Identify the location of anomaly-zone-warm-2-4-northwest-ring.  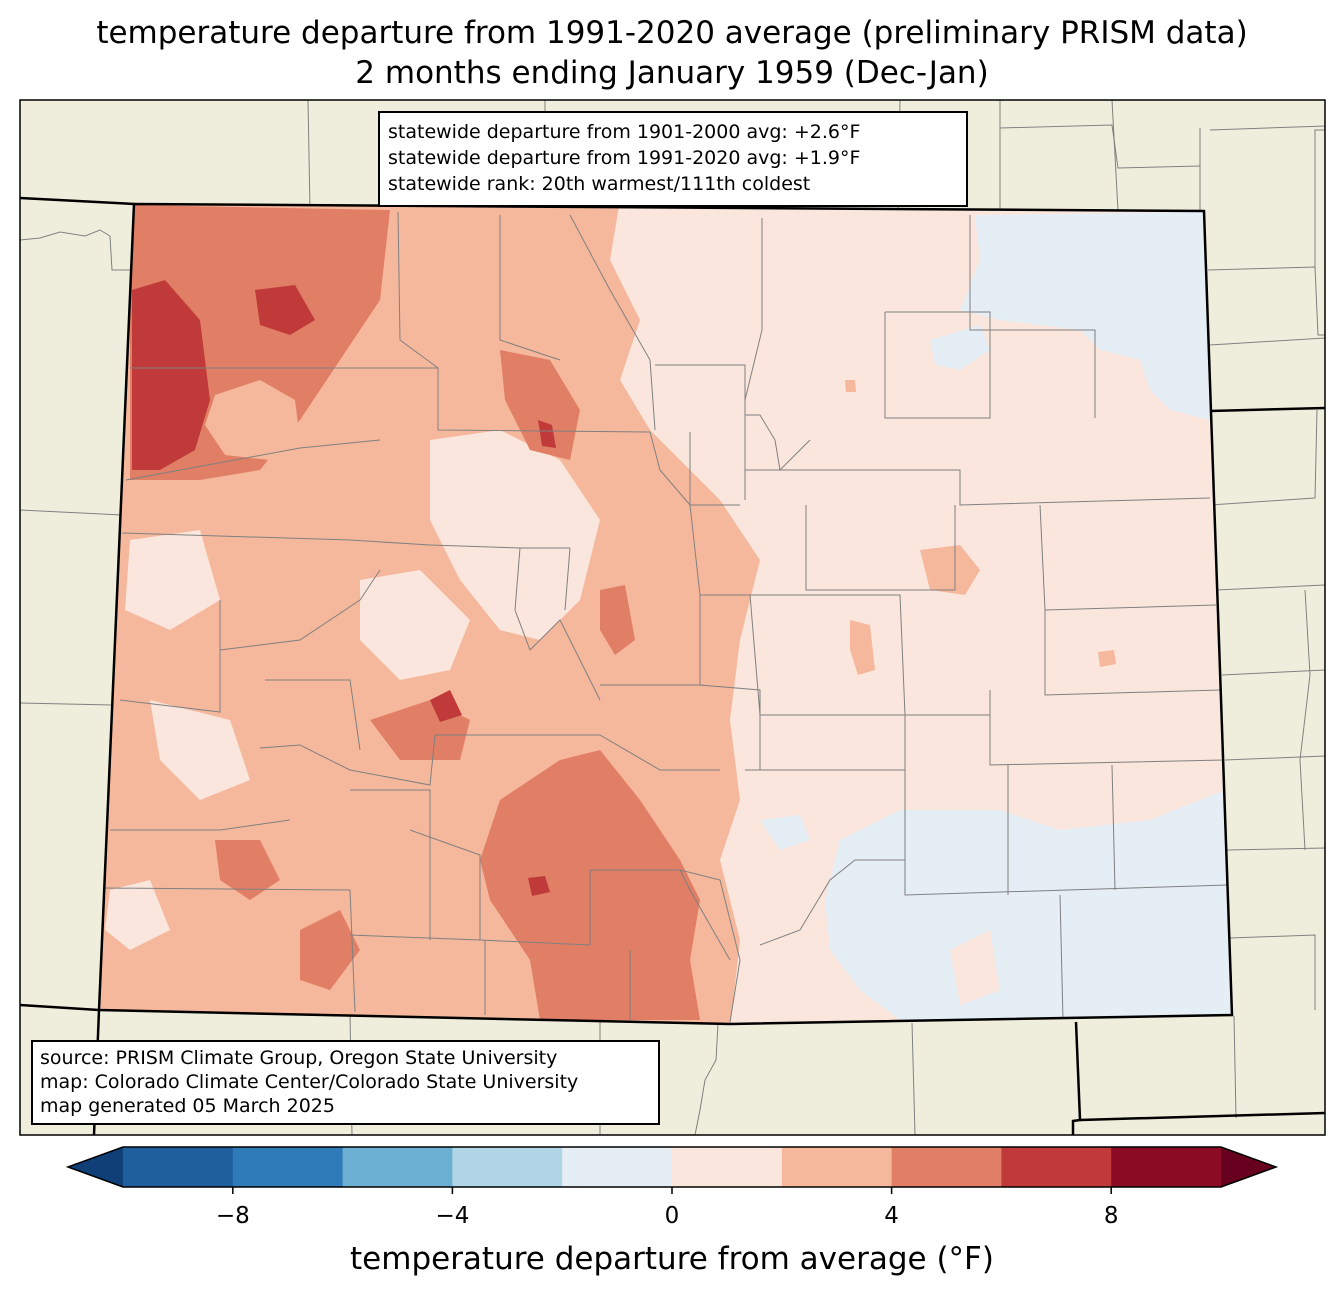
(252, 420).